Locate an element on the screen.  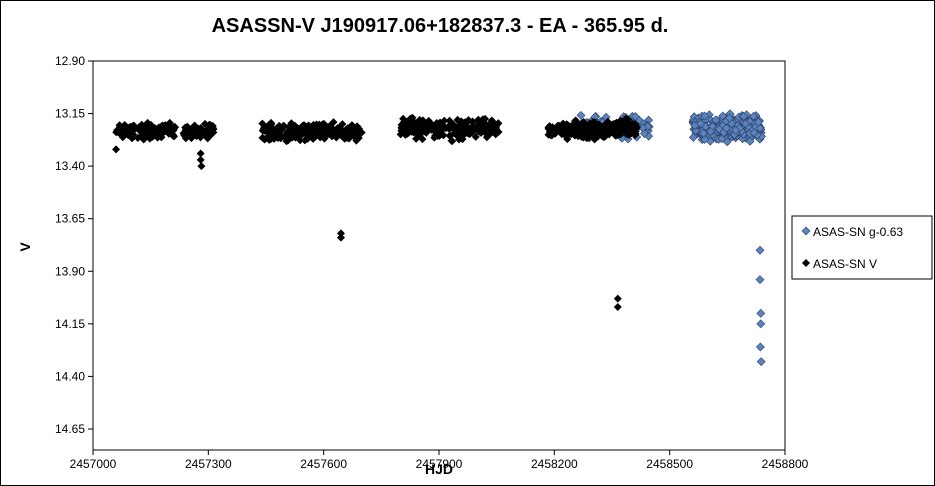
x-tick-label: 2458500 is located at coordinates (669, 464).